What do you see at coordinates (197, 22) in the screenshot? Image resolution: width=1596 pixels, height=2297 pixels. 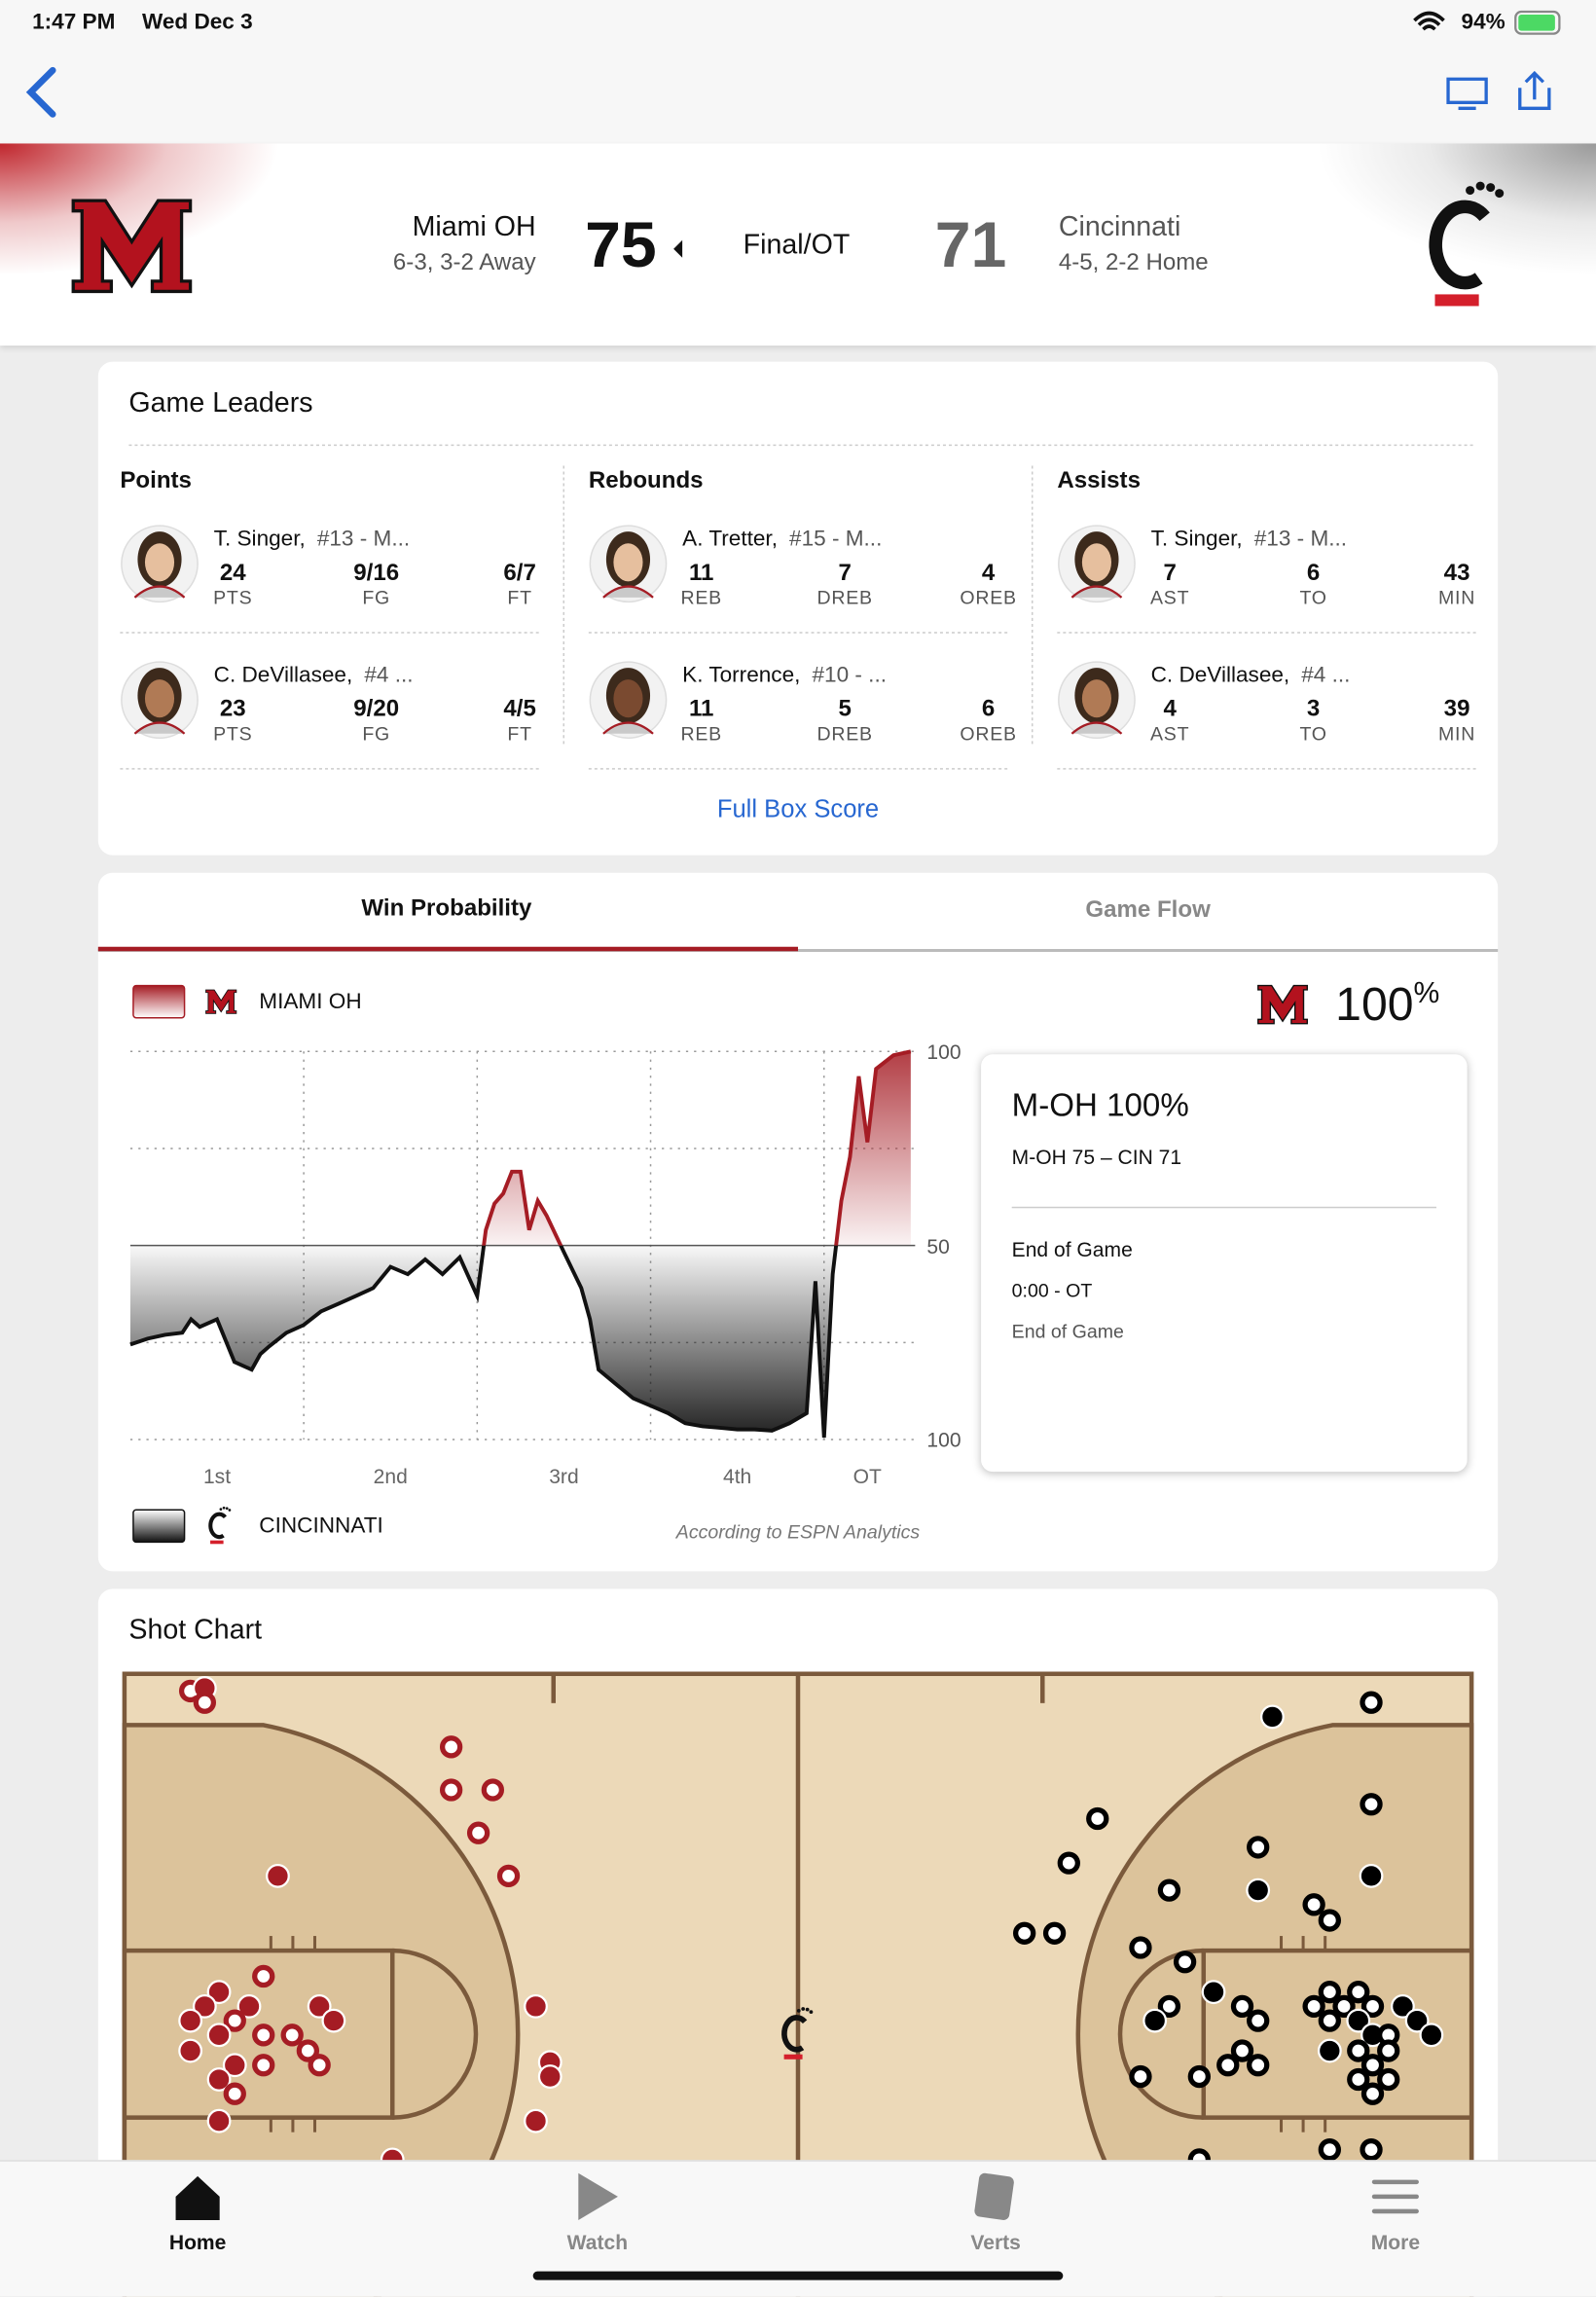 I see `status-date: Wed Dec 3` at bounding box center [197, 22].